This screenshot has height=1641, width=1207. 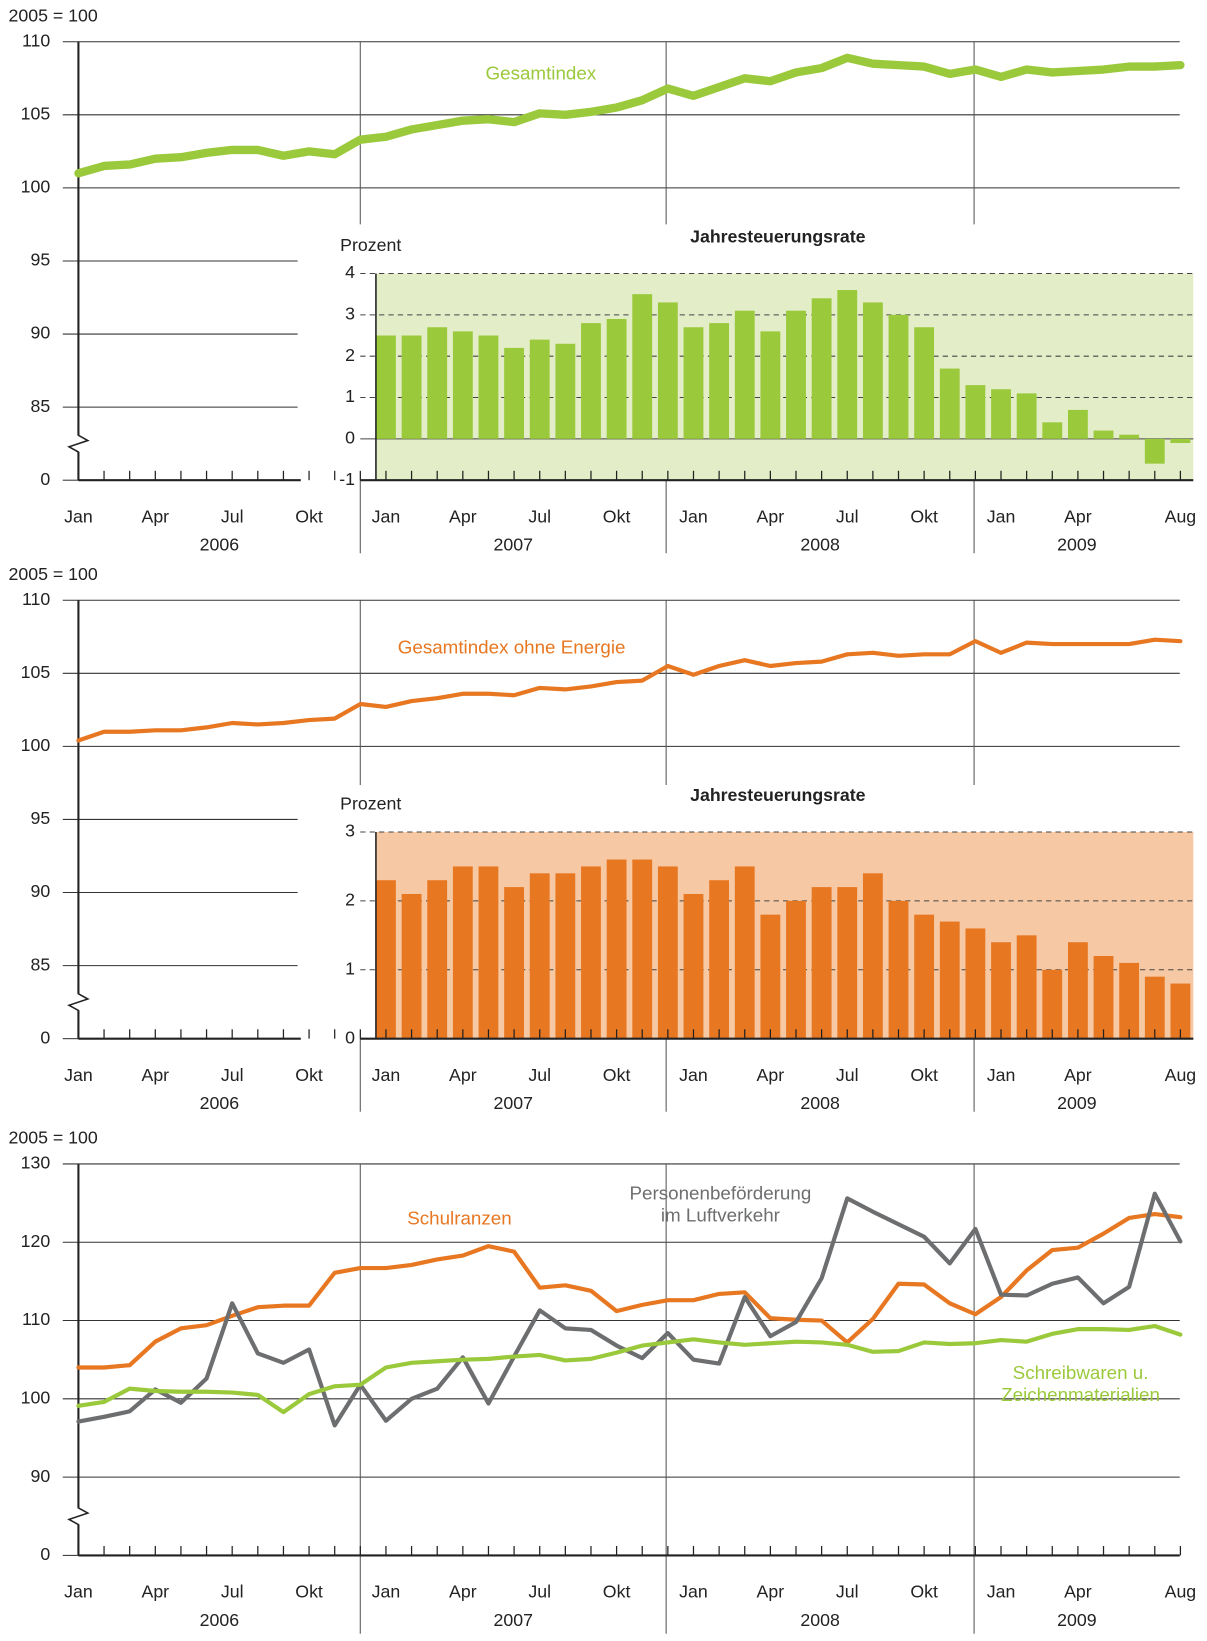 What do you see at coordinates (350, 438) in the screenshot?
I see `inset-y-tick-label: 0` at bounding box center [350, 438].